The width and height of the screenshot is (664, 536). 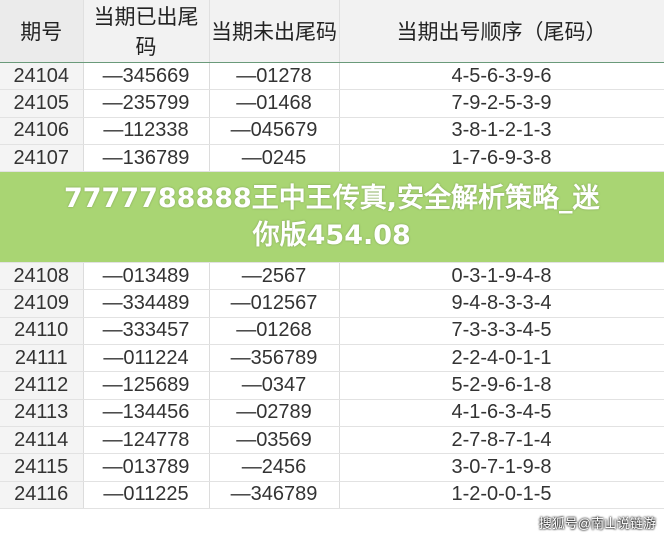 I want to click on table-cell: —01268, so click(x=274, y=331).